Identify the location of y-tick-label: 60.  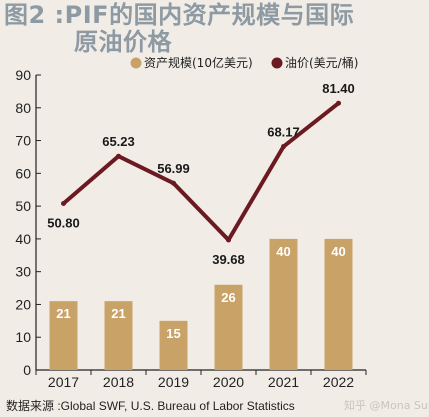
(23, 173).